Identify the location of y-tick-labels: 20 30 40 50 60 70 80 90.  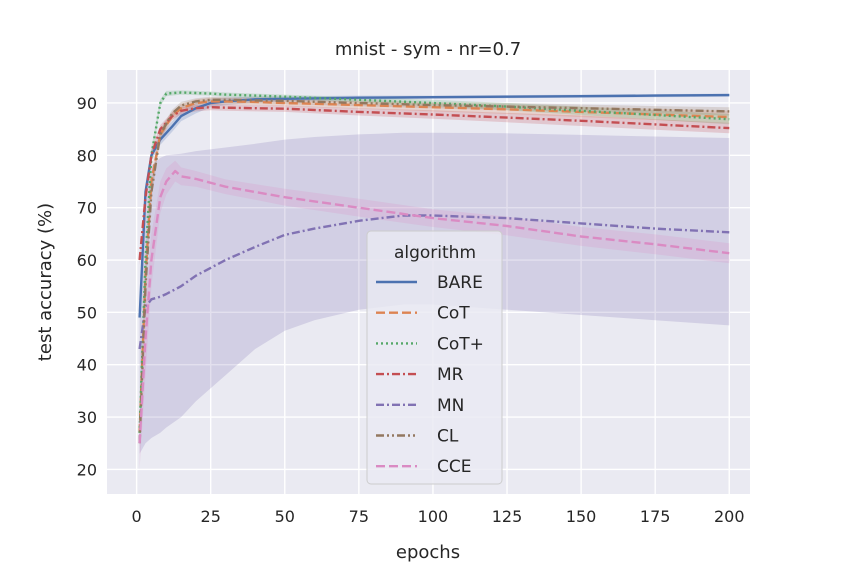
(87, 286).